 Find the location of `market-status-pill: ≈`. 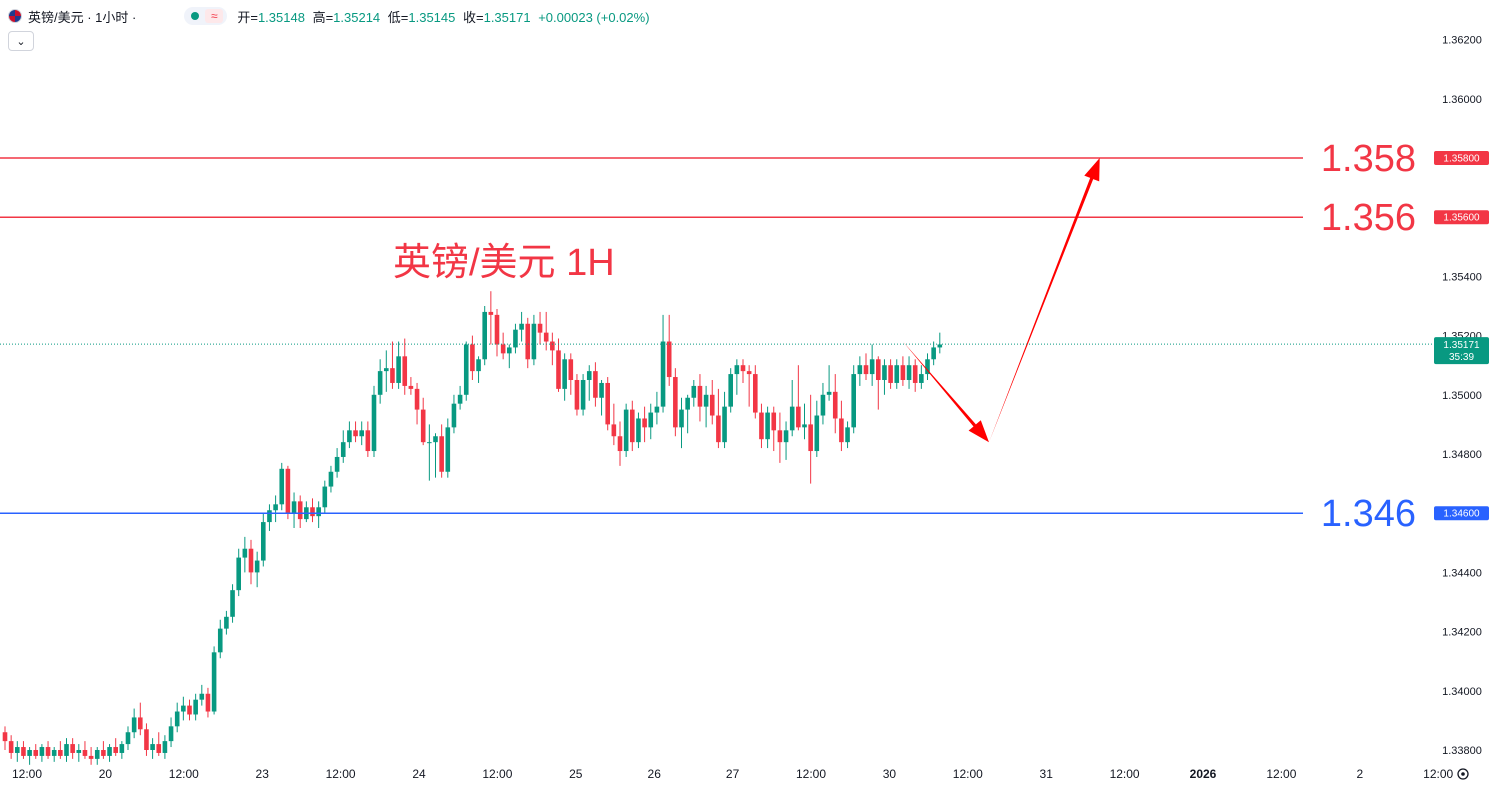

market-status-pill: ≈ is located at coordinates (206, 16).